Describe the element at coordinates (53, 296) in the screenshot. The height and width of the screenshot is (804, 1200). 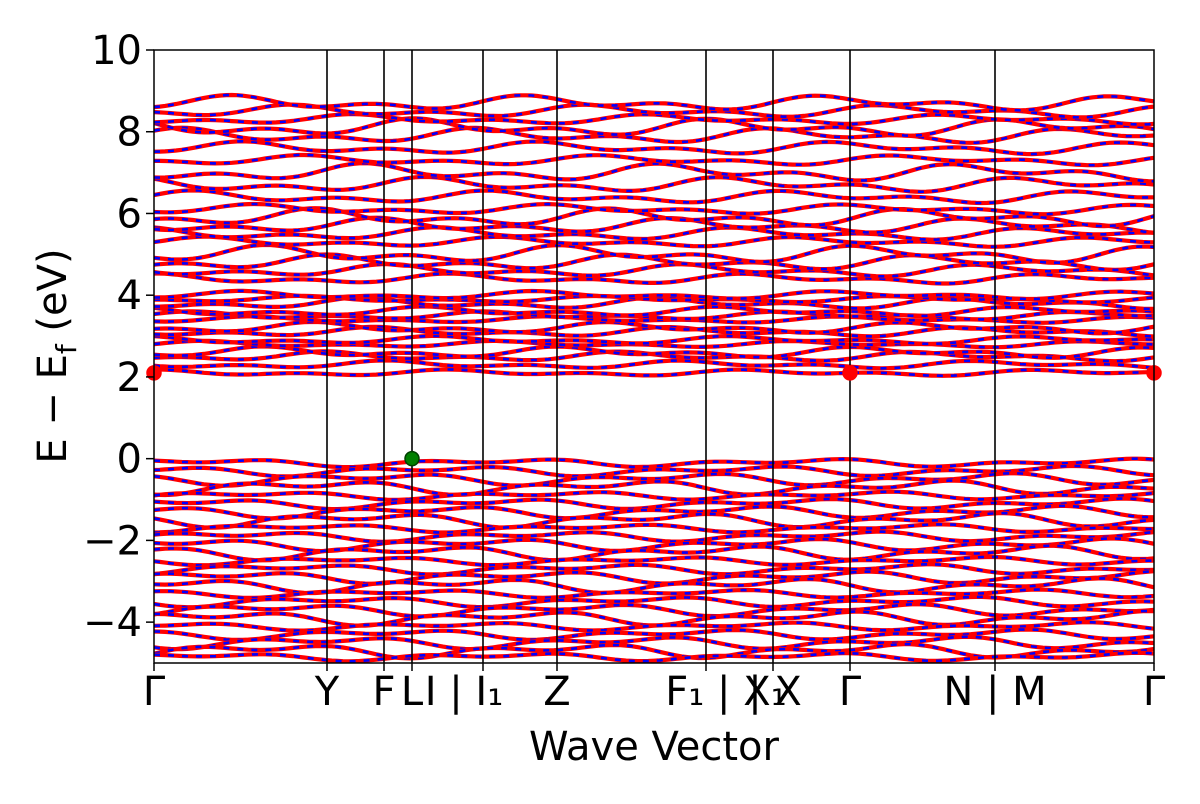
I see `y-axis-label-unit: (eV)` at that location.